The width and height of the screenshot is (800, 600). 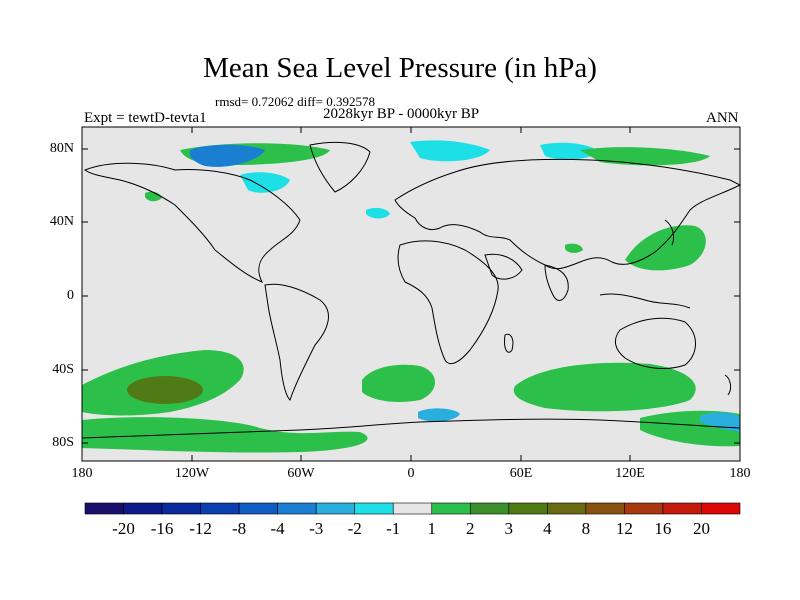 What do you see at coordinates (63, 442) in the screenshot?
I see `lat-label-80s: 80S` at bounding box center [63, 442].